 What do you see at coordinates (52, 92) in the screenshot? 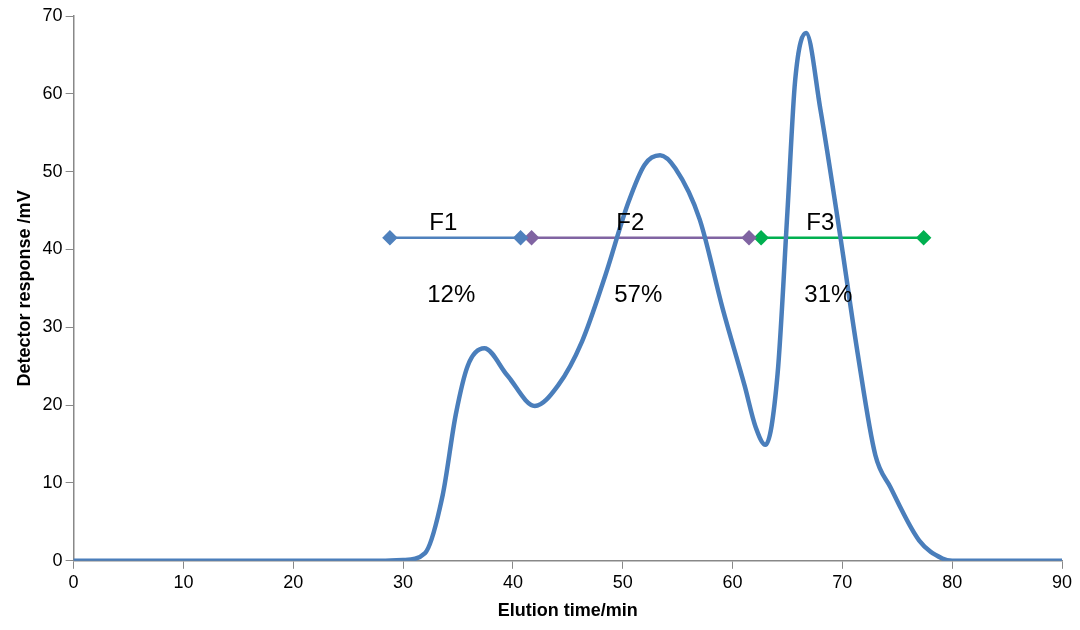
I see `y-tick-label: 60` at bounding box center [52, 92].